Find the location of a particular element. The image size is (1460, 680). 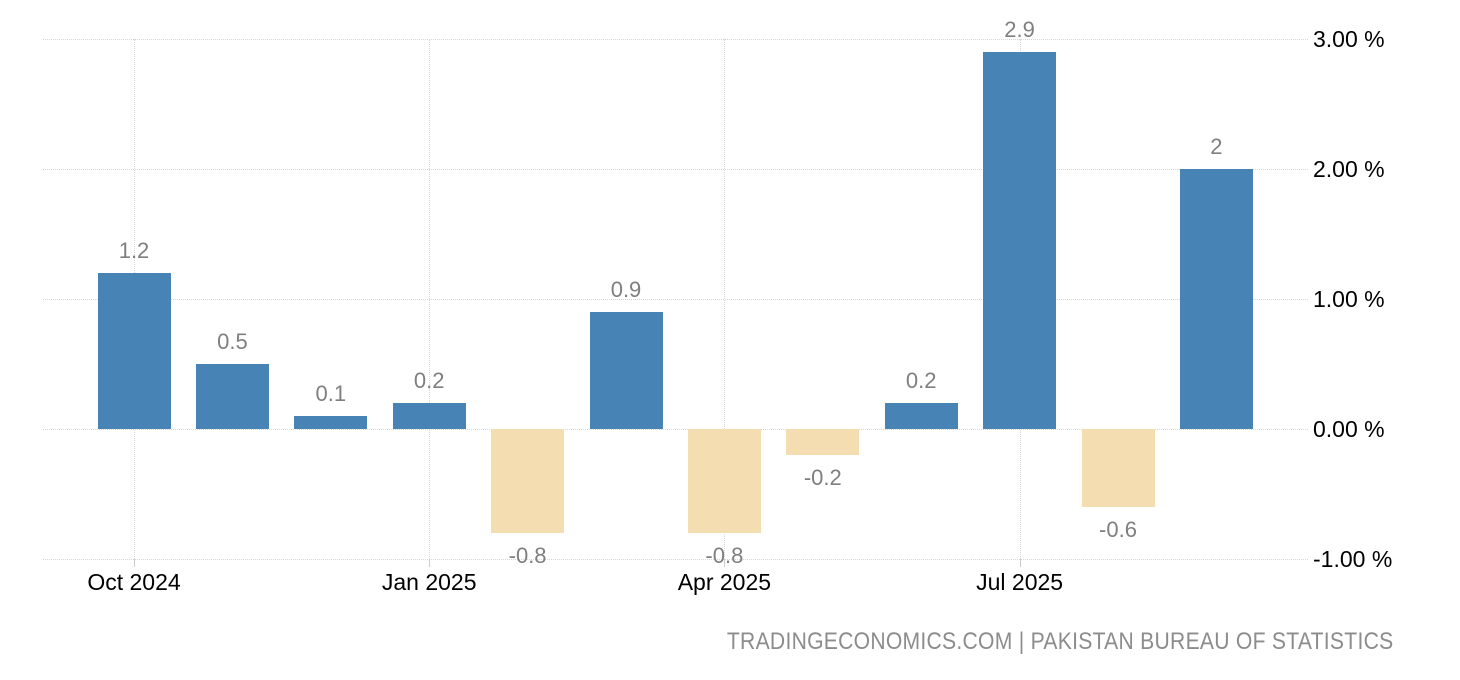

y-axis-label: -1.00 % is located at coordinates (1353, 559).